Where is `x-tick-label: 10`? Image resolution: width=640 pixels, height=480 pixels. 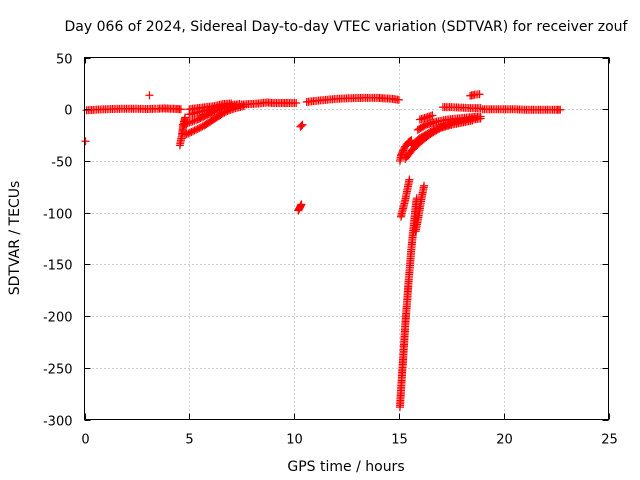
x-tick-label: 10 is located at coordinates (294, 440).